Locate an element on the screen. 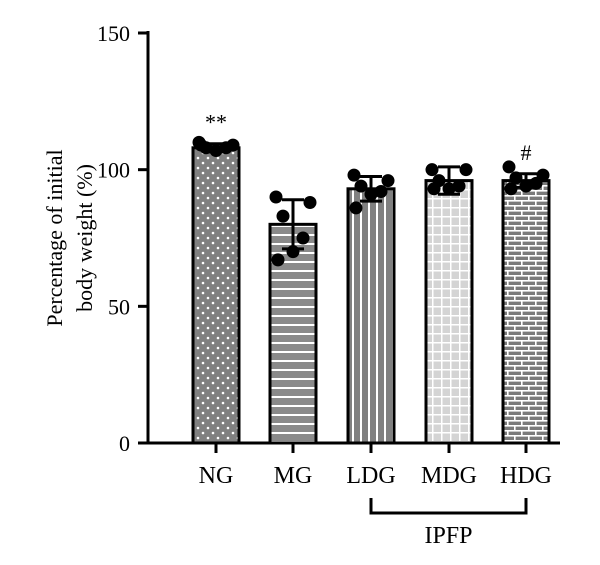 This screenshot has height=565, width=600. y-axis-title: Percentage of initial body weight (%) is located at coordinates (69, 237).